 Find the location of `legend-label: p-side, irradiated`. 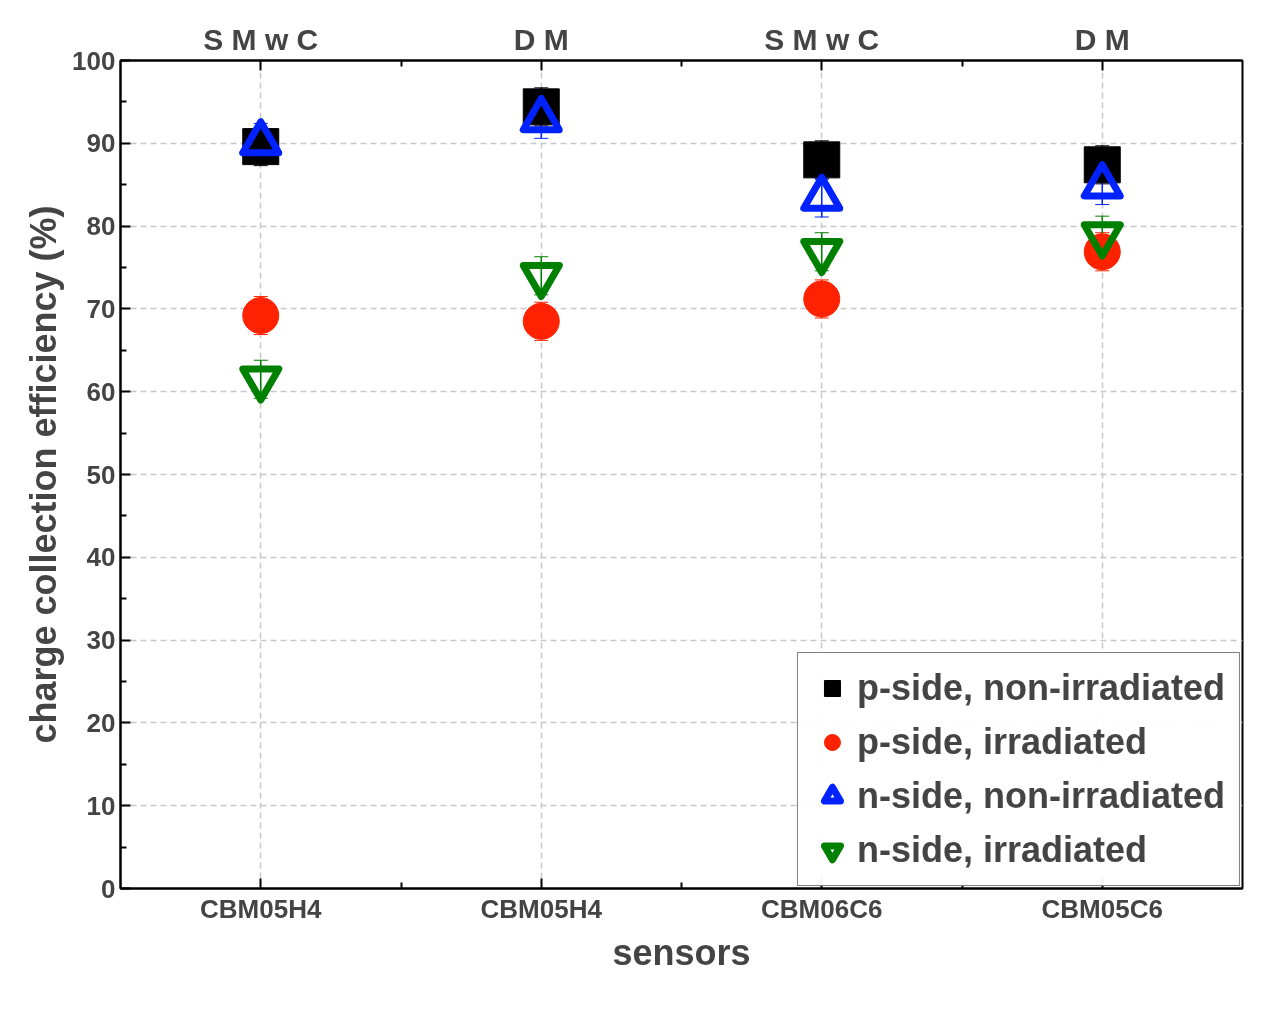

legend-label: p-side, irradiated is located at coordinates (1002, 742).